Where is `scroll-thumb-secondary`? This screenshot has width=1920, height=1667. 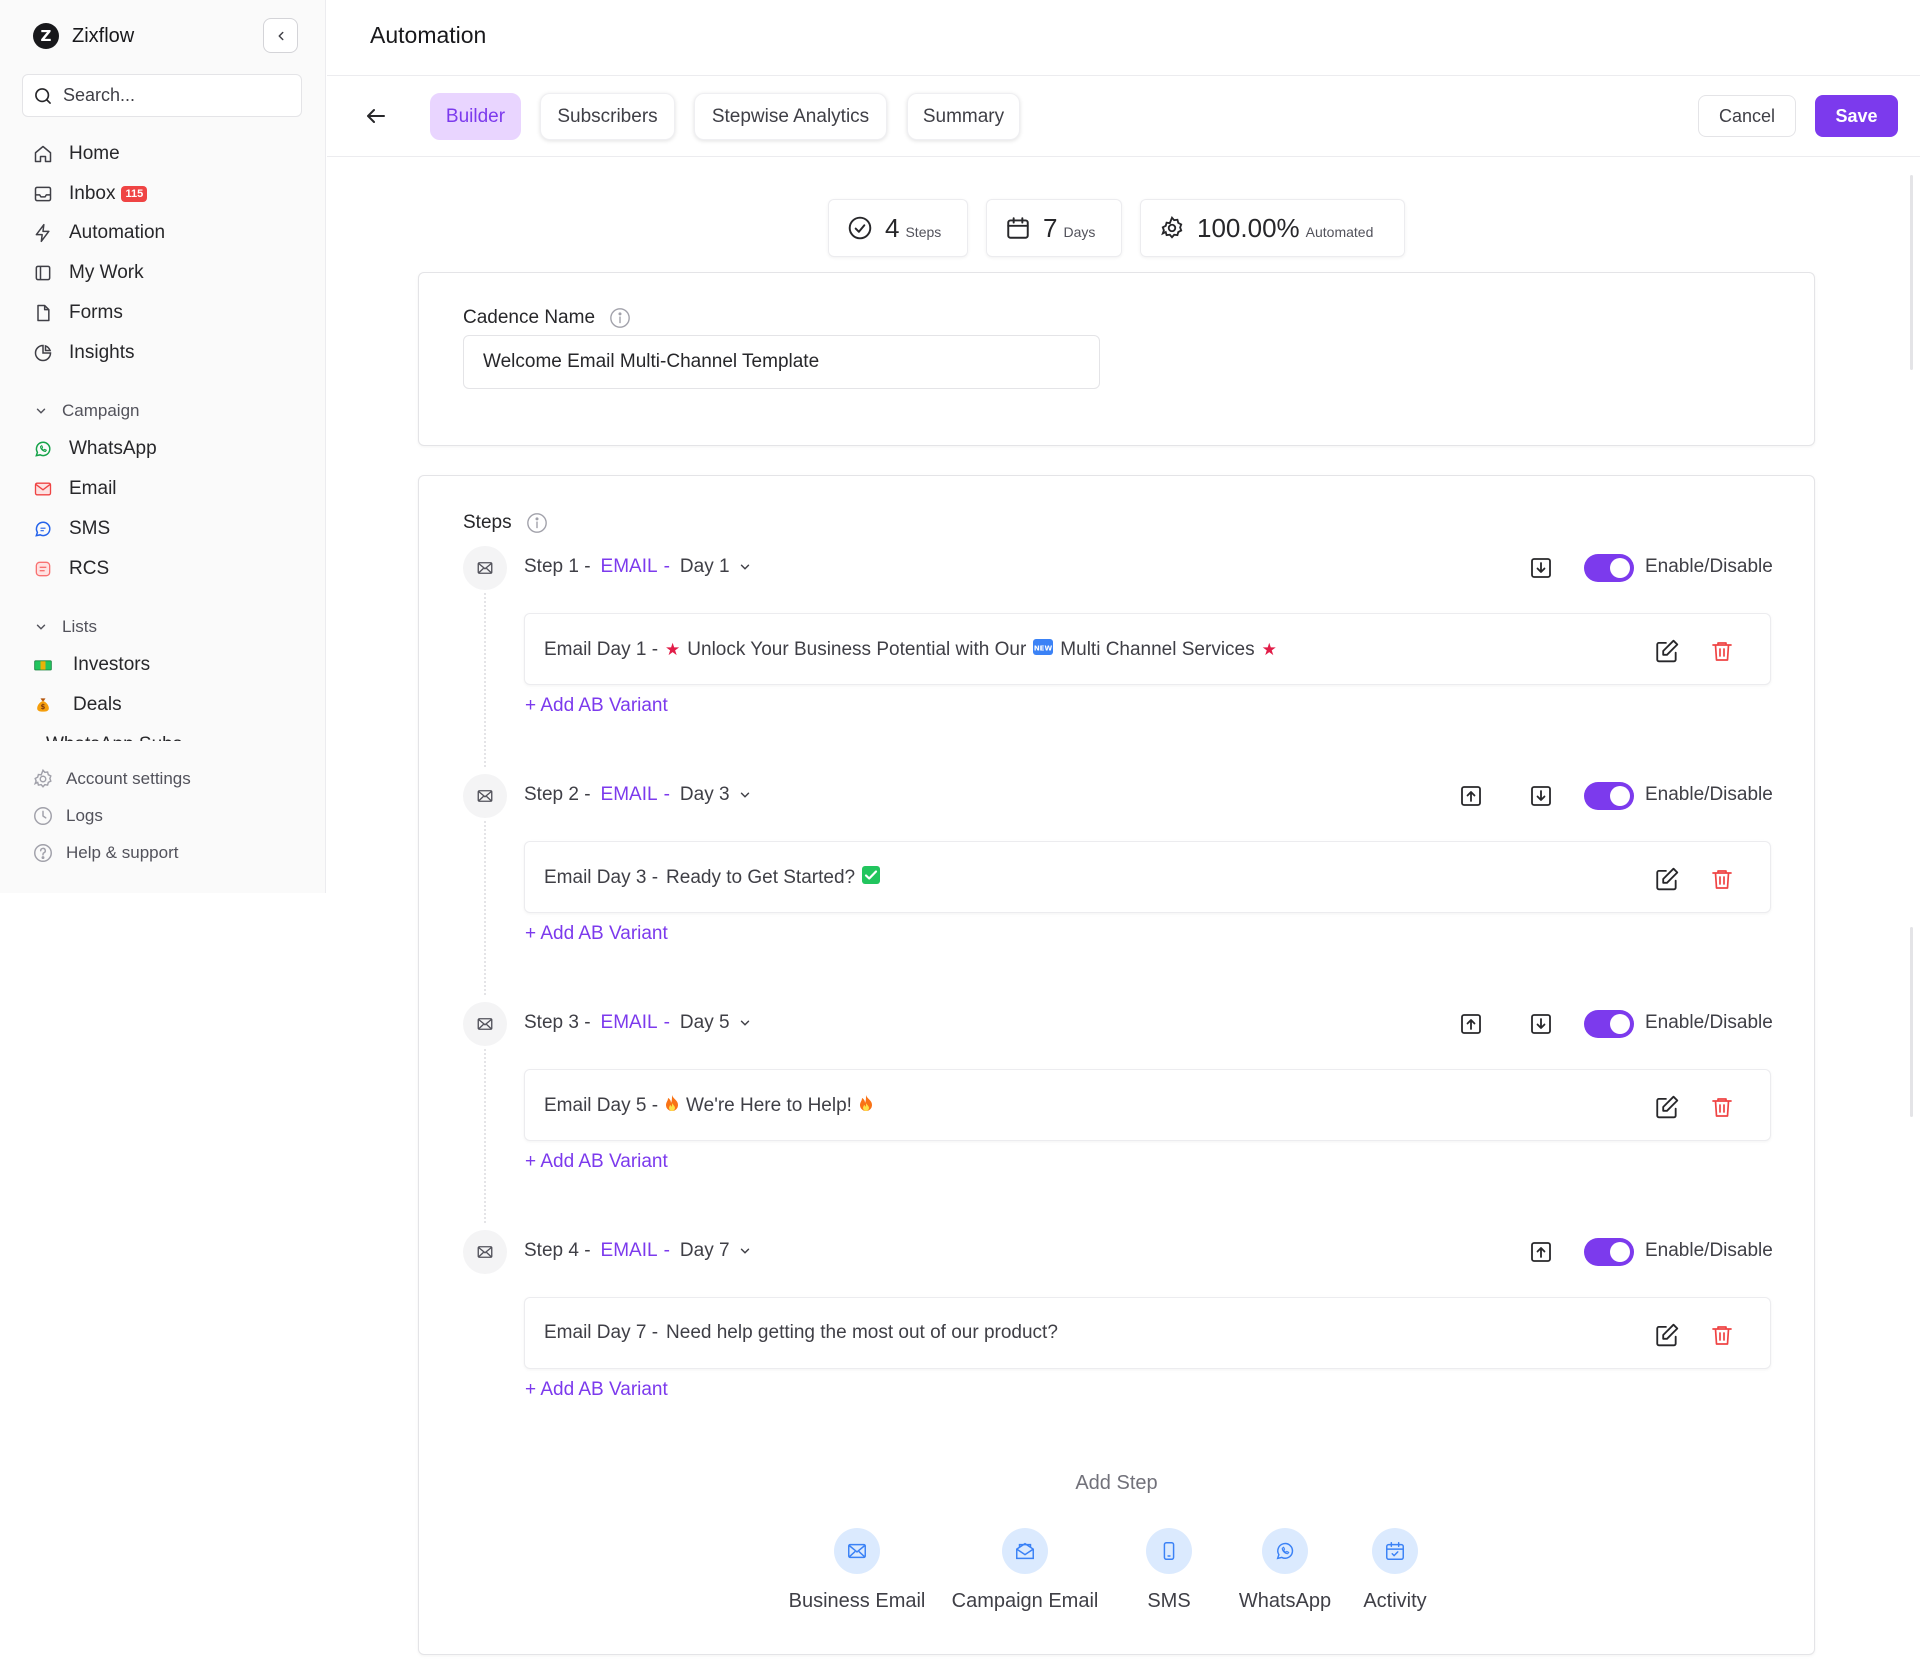
scroll-thumb-secondary is located at coordinates (1911, 1022).